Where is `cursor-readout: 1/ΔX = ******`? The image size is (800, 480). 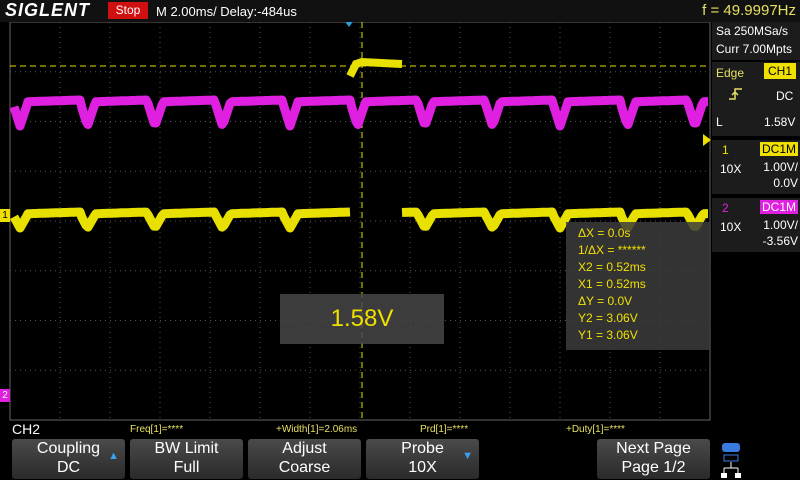 cursor-readout: 1/ΔX = ****** is located at coordinates (612, 250).